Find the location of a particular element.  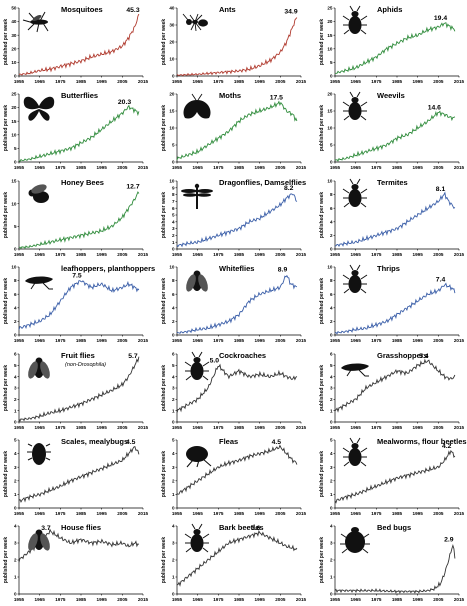

y-tick-label: 6 is located at coordinates (331, 208).